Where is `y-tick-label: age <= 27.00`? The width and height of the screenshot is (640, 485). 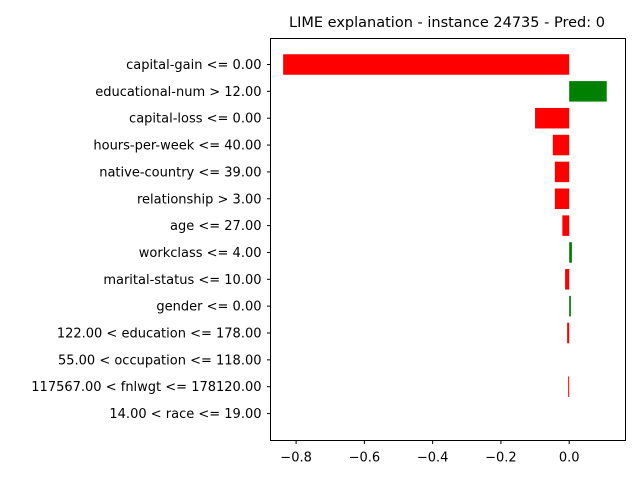 y-tick-label: age <= 27.00 is located at coordinates (215, 226).